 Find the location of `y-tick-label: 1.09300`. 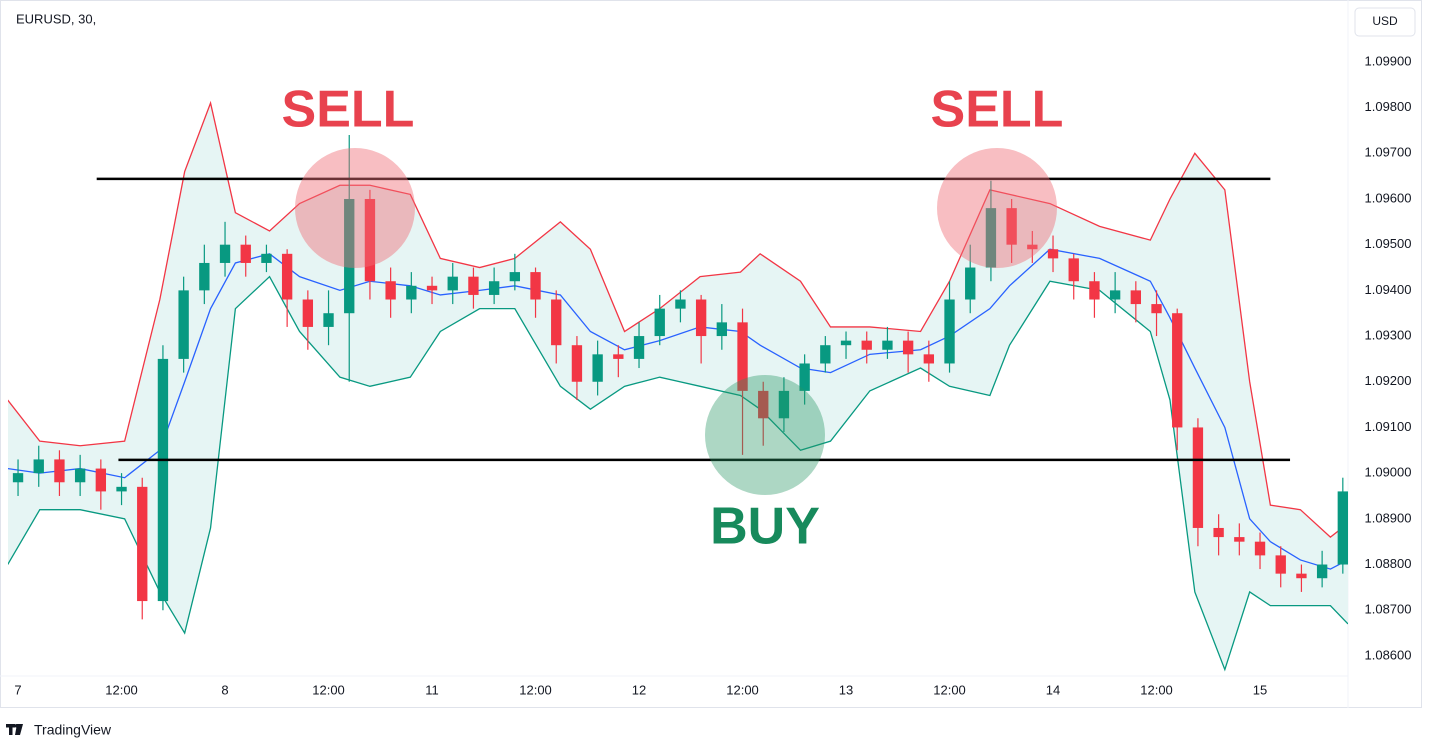

y-tick-label: 1.09300 is located at coordinates (1388, 334).